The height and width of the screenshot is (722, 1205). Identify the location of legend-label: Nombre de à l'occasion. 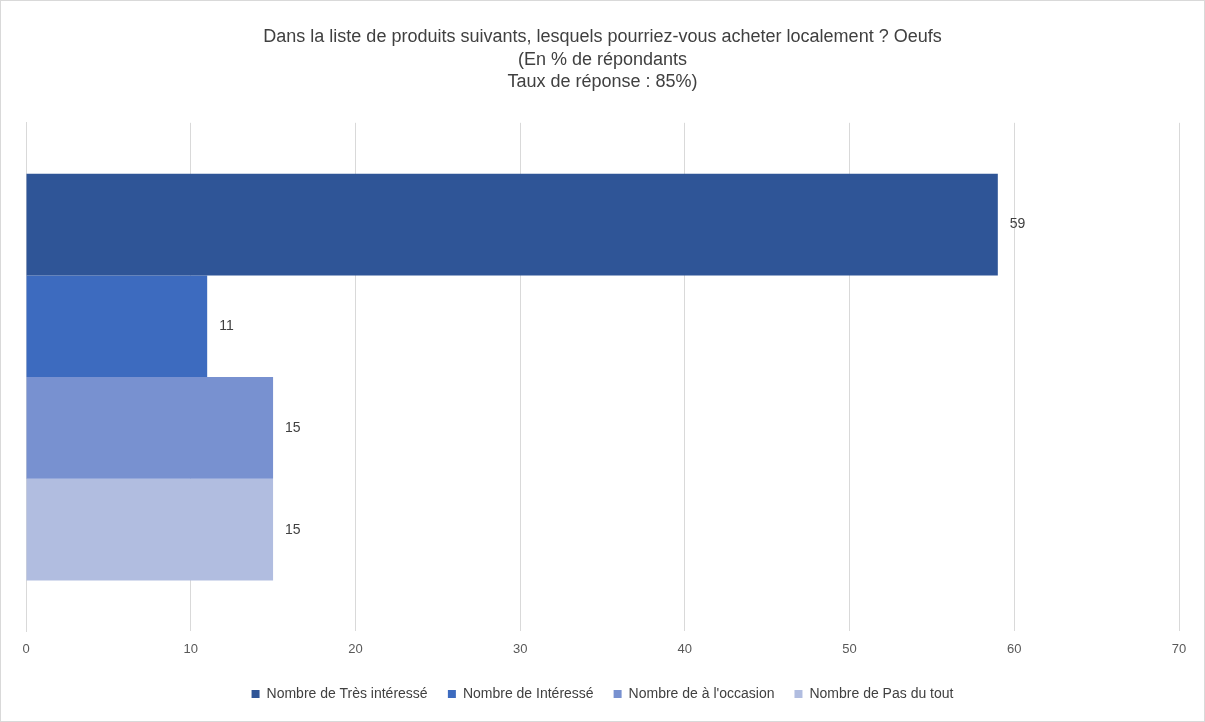
(701, 692).